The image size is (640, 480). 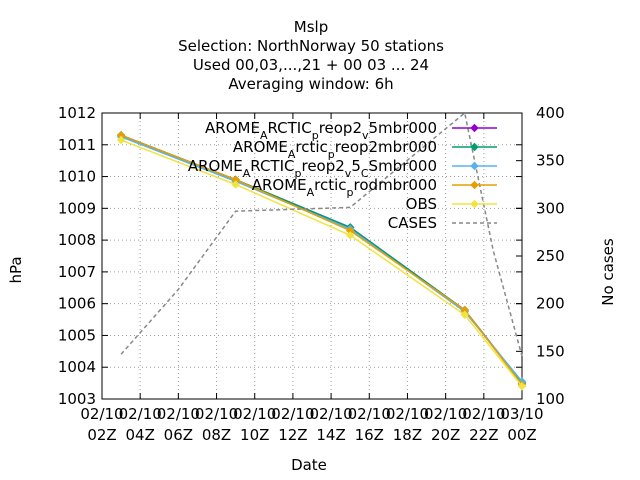 What do you see at coordinates (521, 435) in the screenshot?
I see `x-tick-label: 00Z` at bounding box center [521, 435].